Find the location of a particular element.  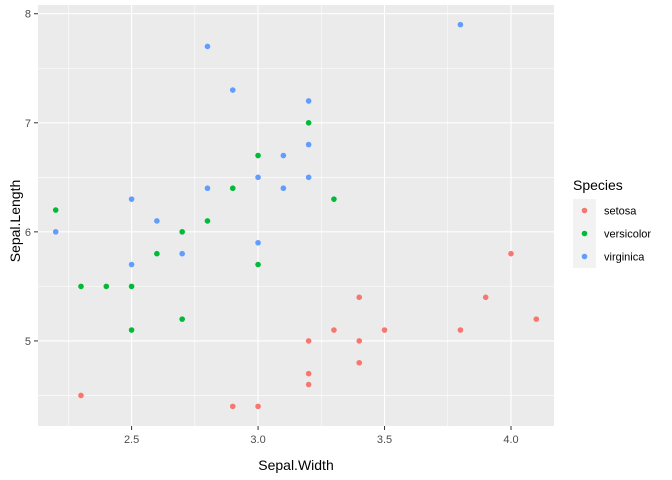

legend-label-virginica: virginica is located at coordinates (624, 258).